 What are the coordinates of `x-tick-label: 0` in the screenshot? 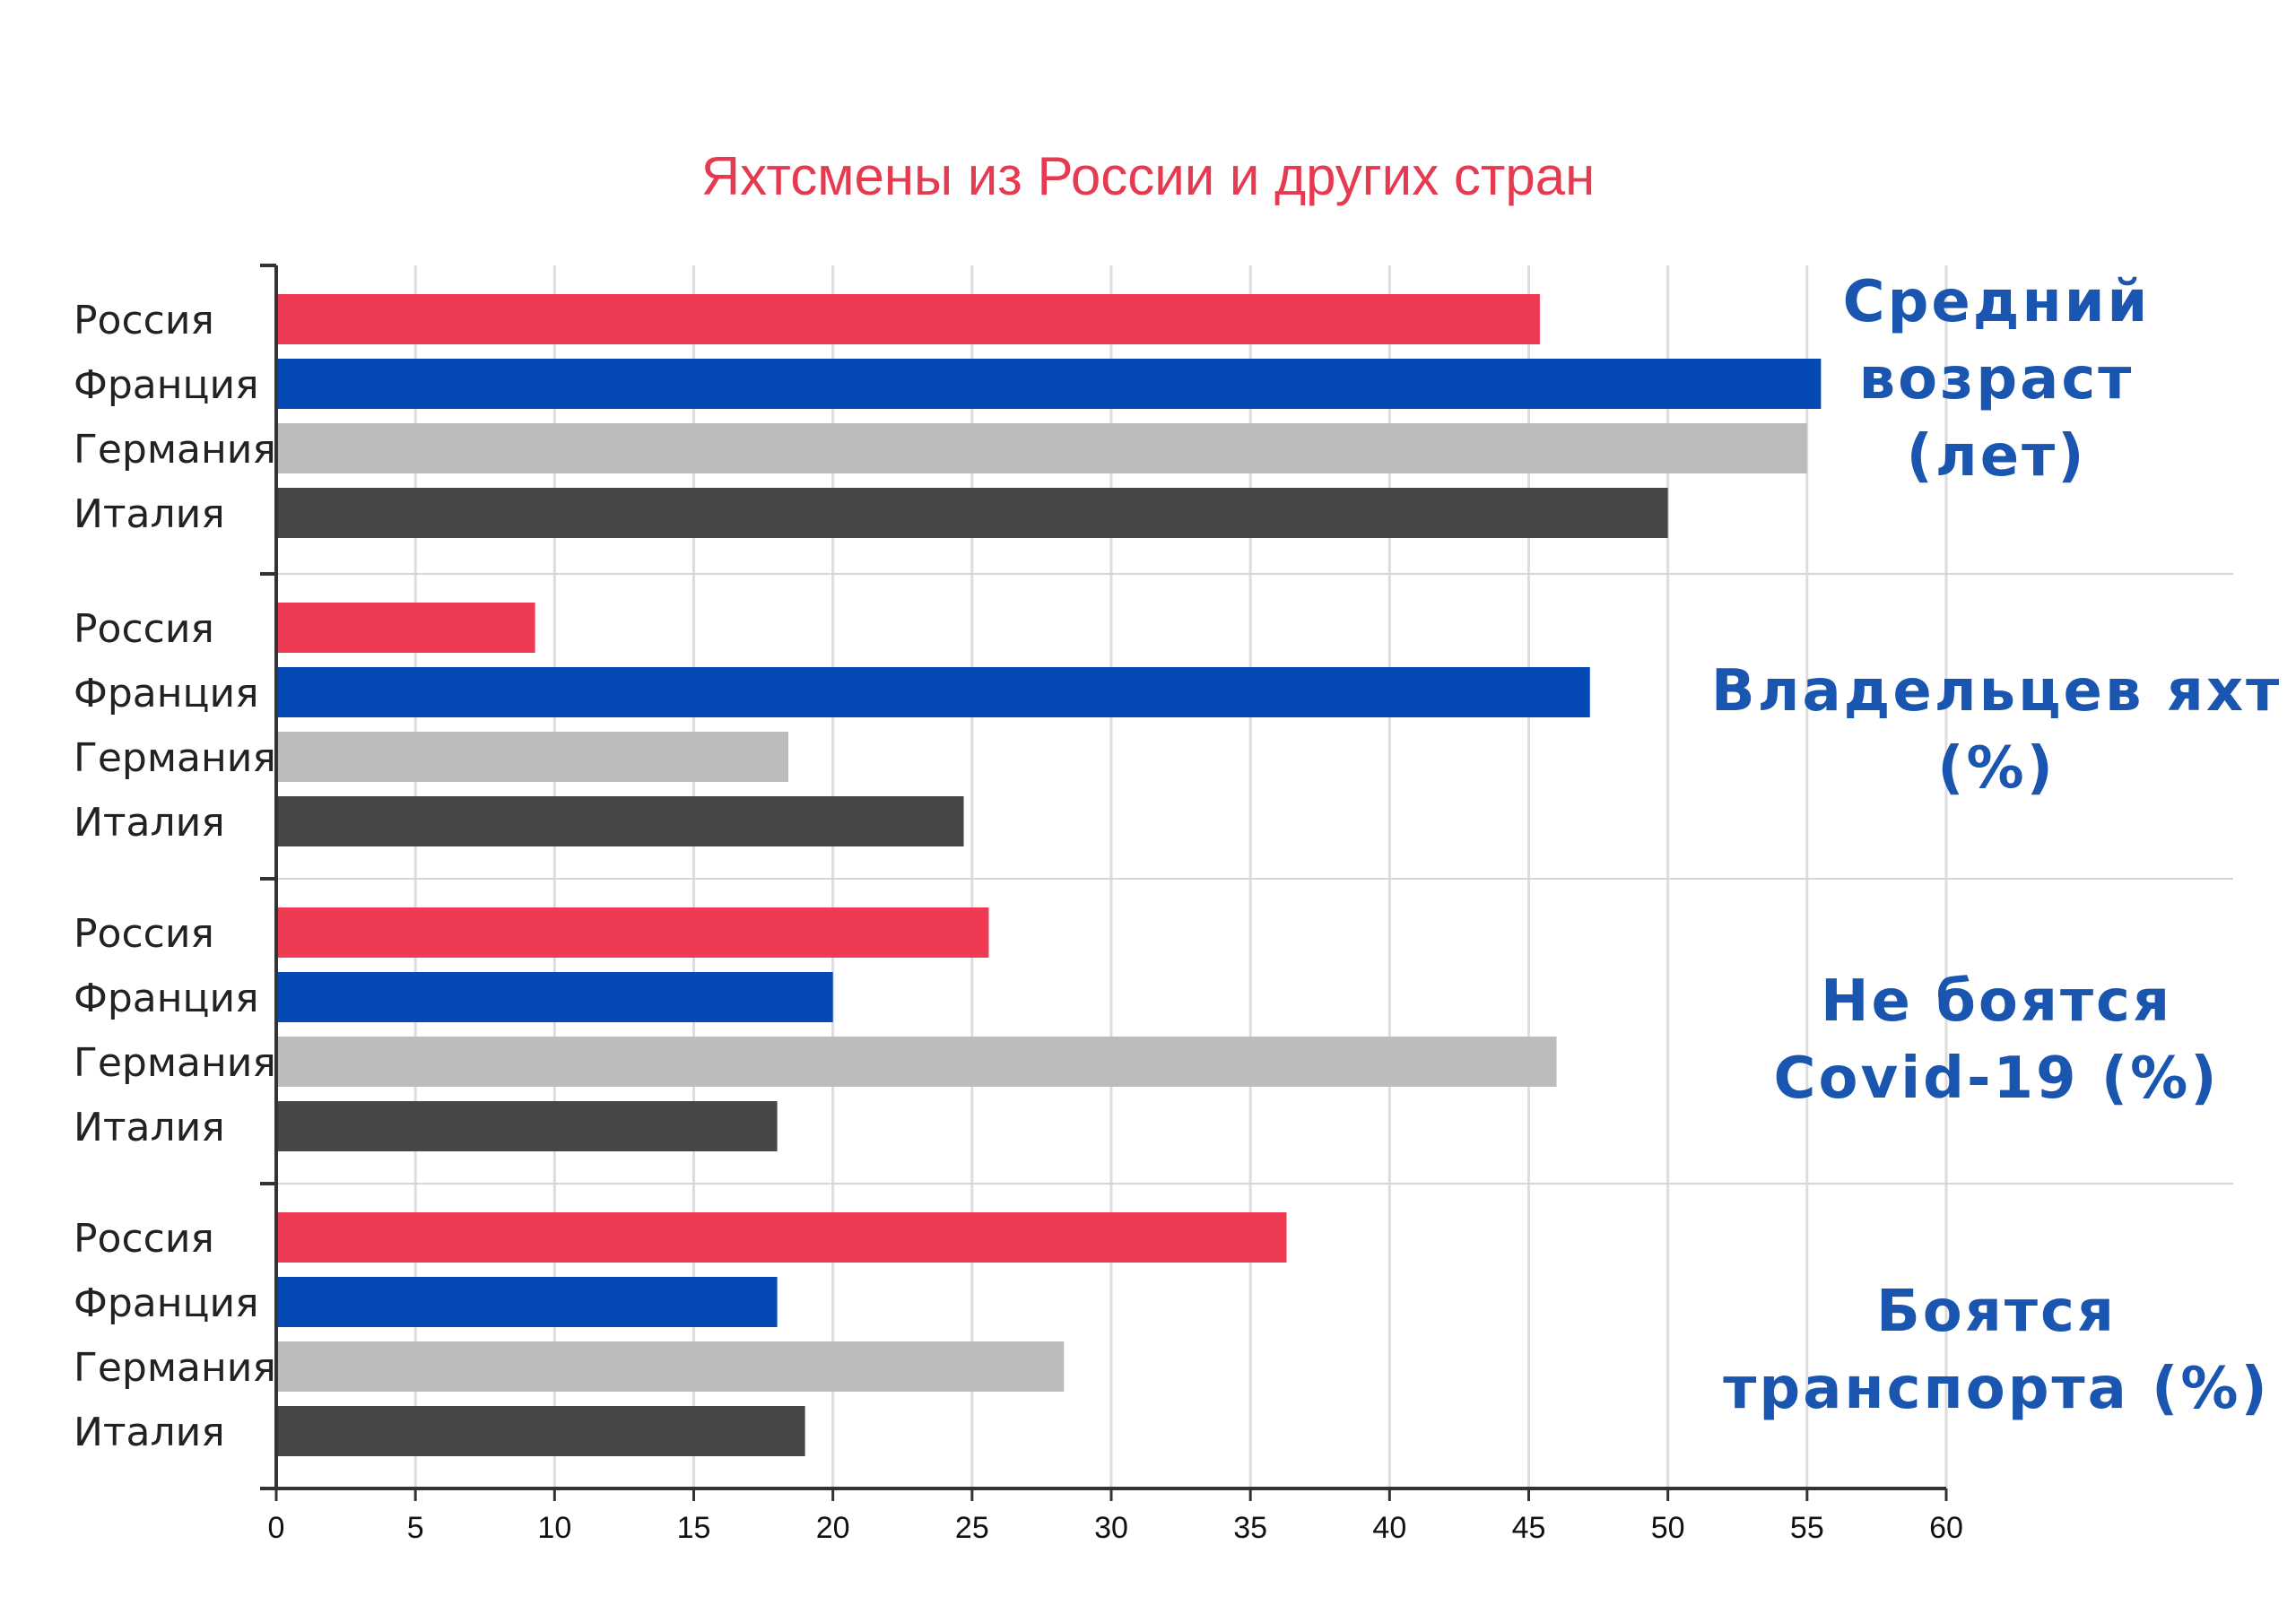 It's located at (276, 1528).